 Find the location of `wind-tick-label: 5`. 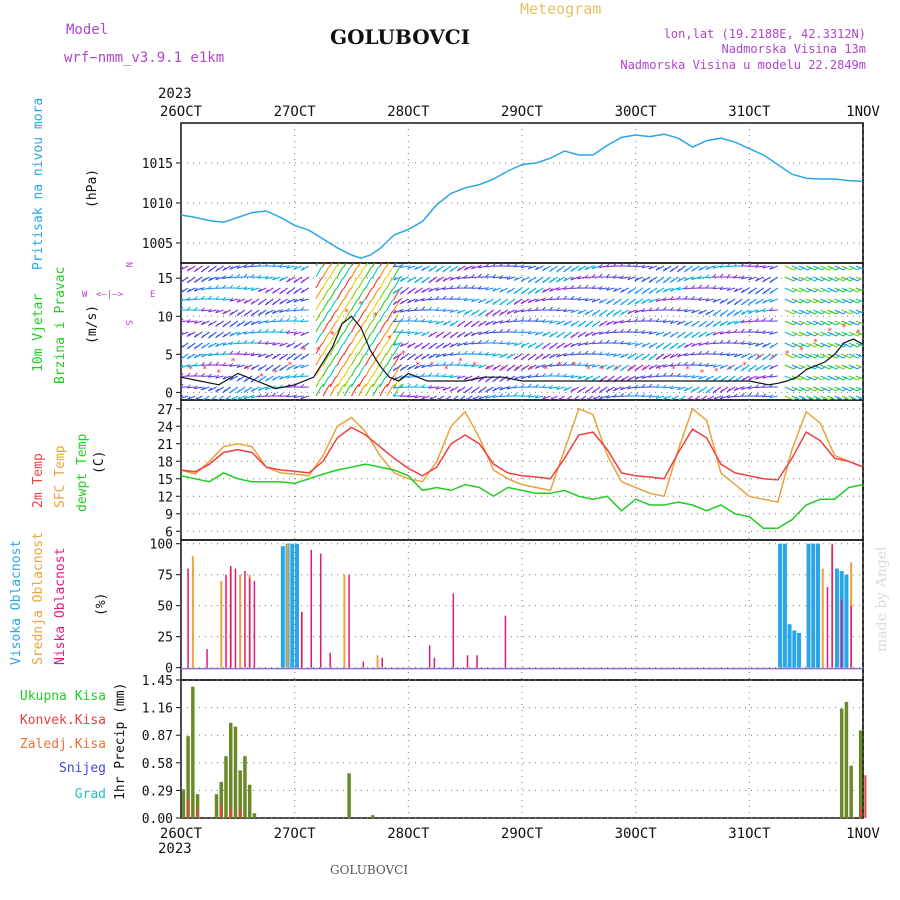

wind-tick-label: 5 is located at coordinates (169, 355).